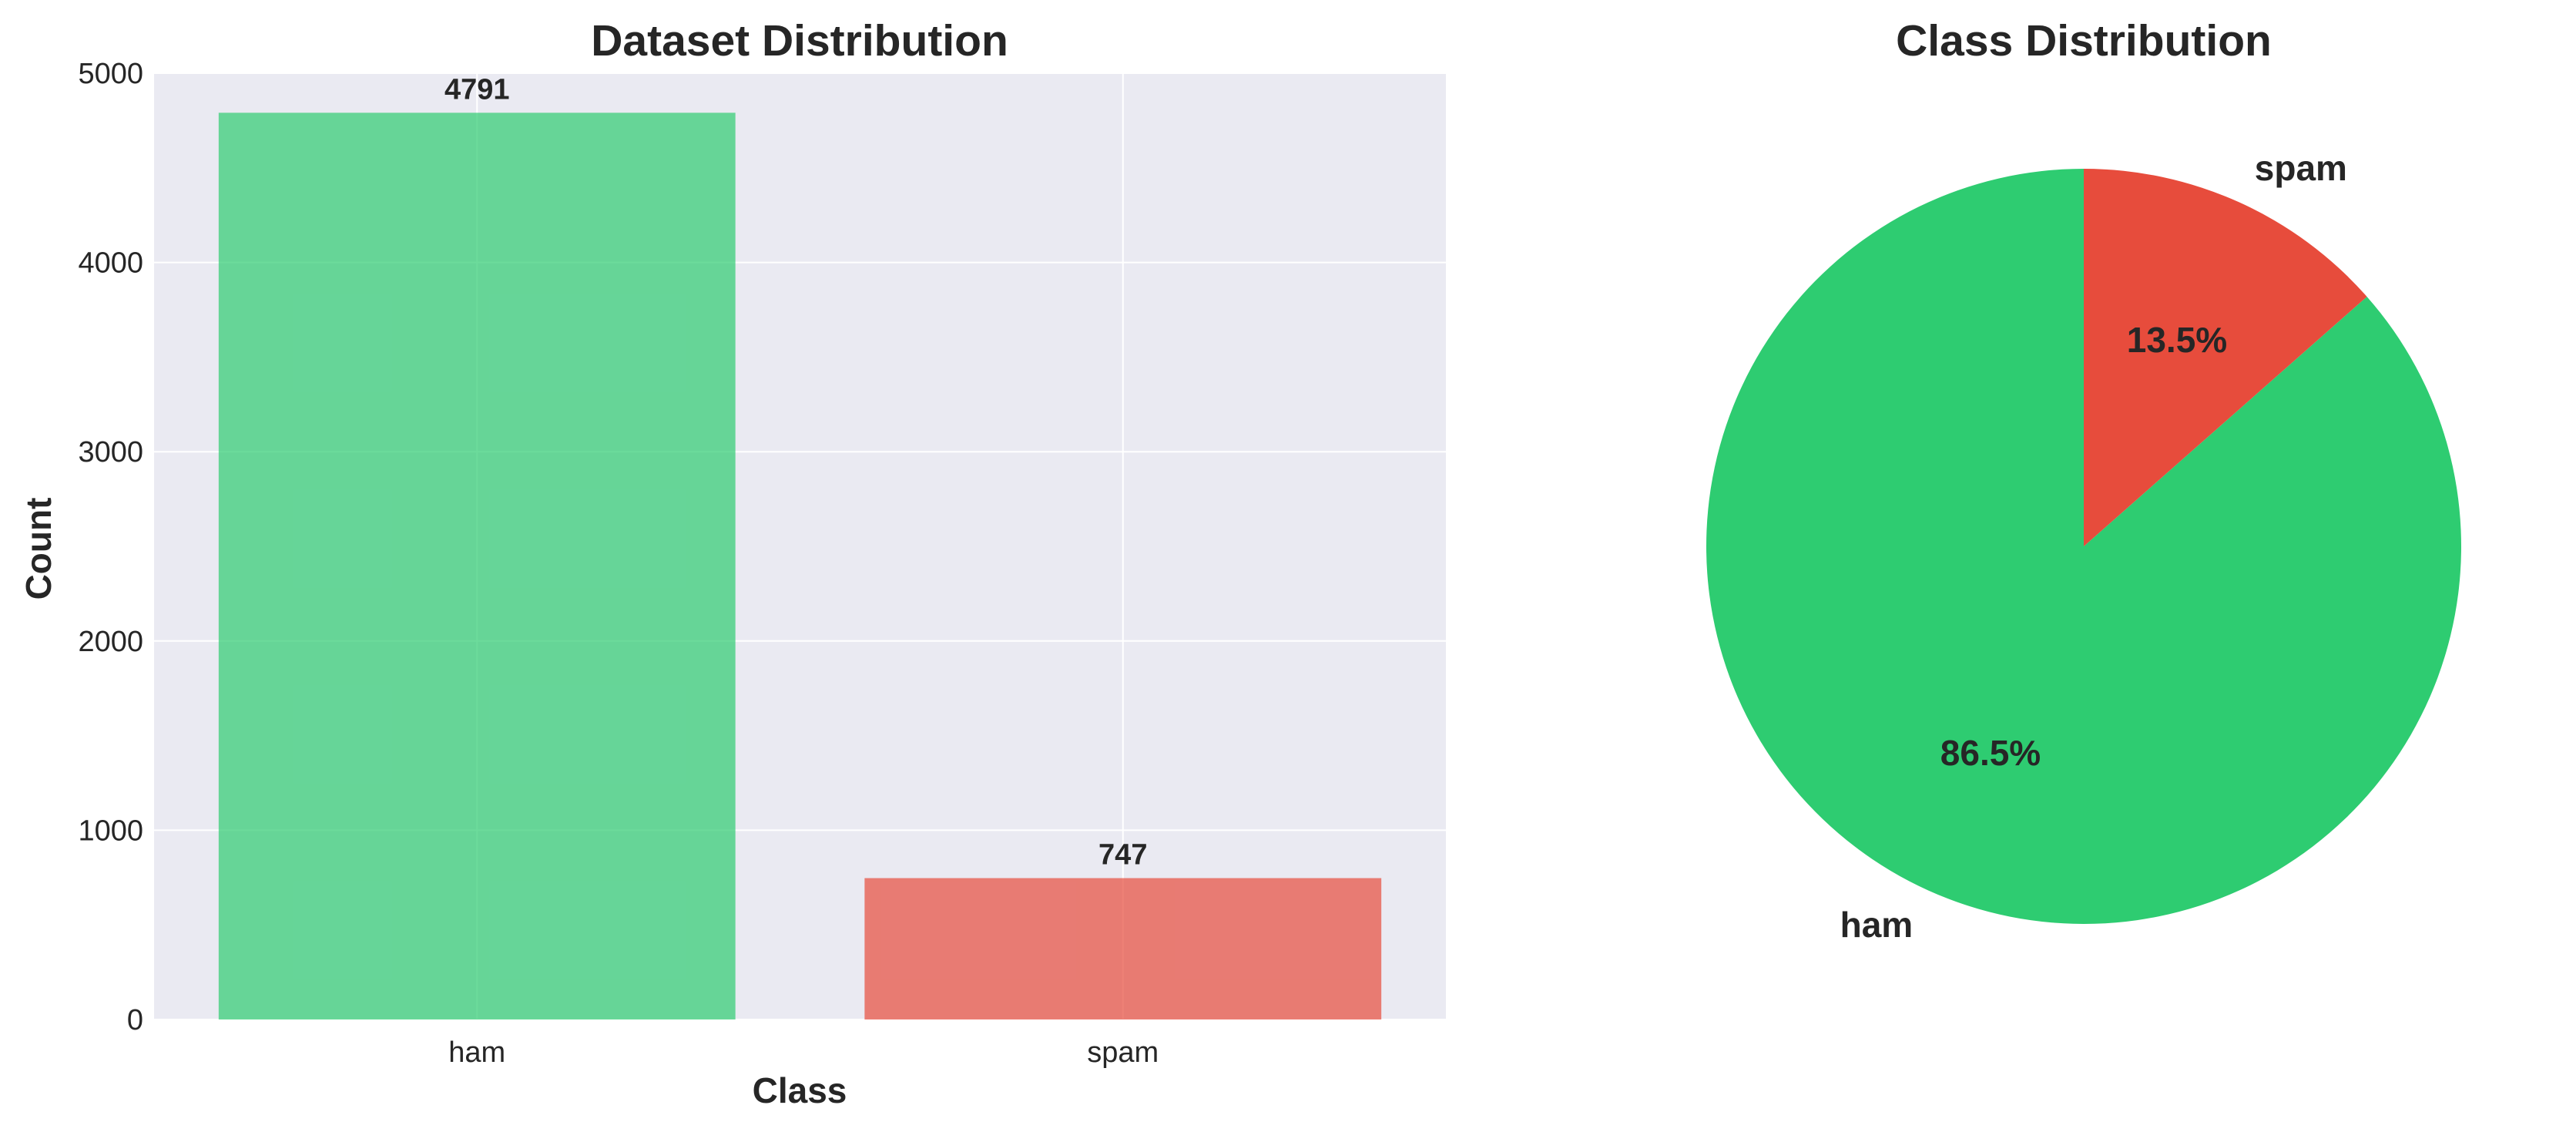  What do you see at coordinates (803, 1052) in the screenshot?
I see `bar-x-ticks: ham spam` at bounding box center [803, 1052].